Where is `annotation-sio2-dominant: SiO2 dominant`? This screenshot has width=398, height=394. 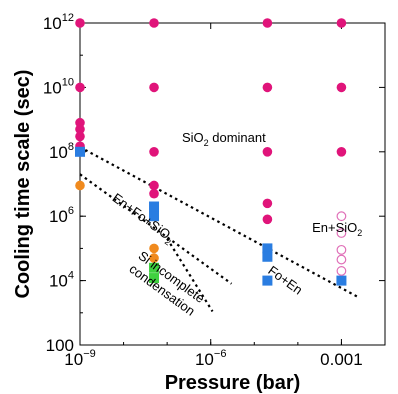
annotation-sio2-dominant: SiO2 dominant is located at coordinates (224, 139).